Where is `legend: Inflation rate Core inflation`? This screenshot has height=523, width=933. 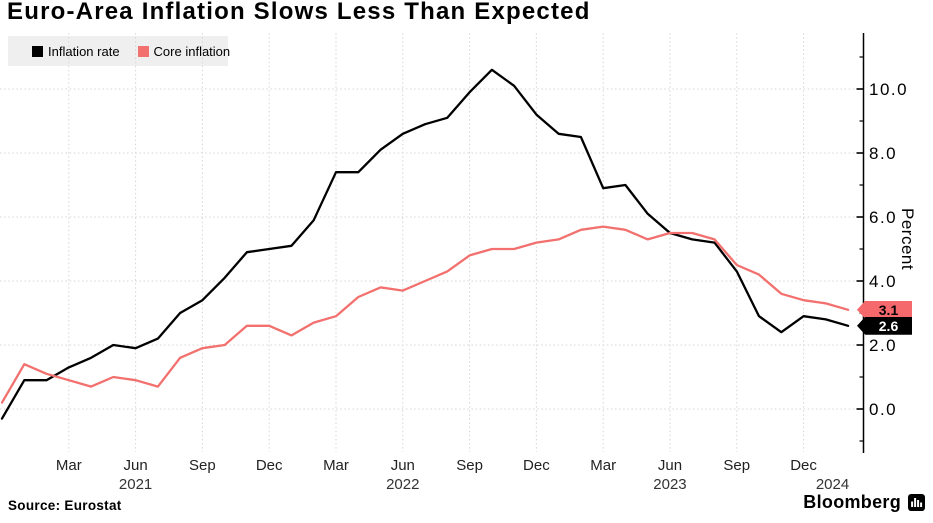
legend: Inflation rate Core inflation is located at coordinates (119, 51).